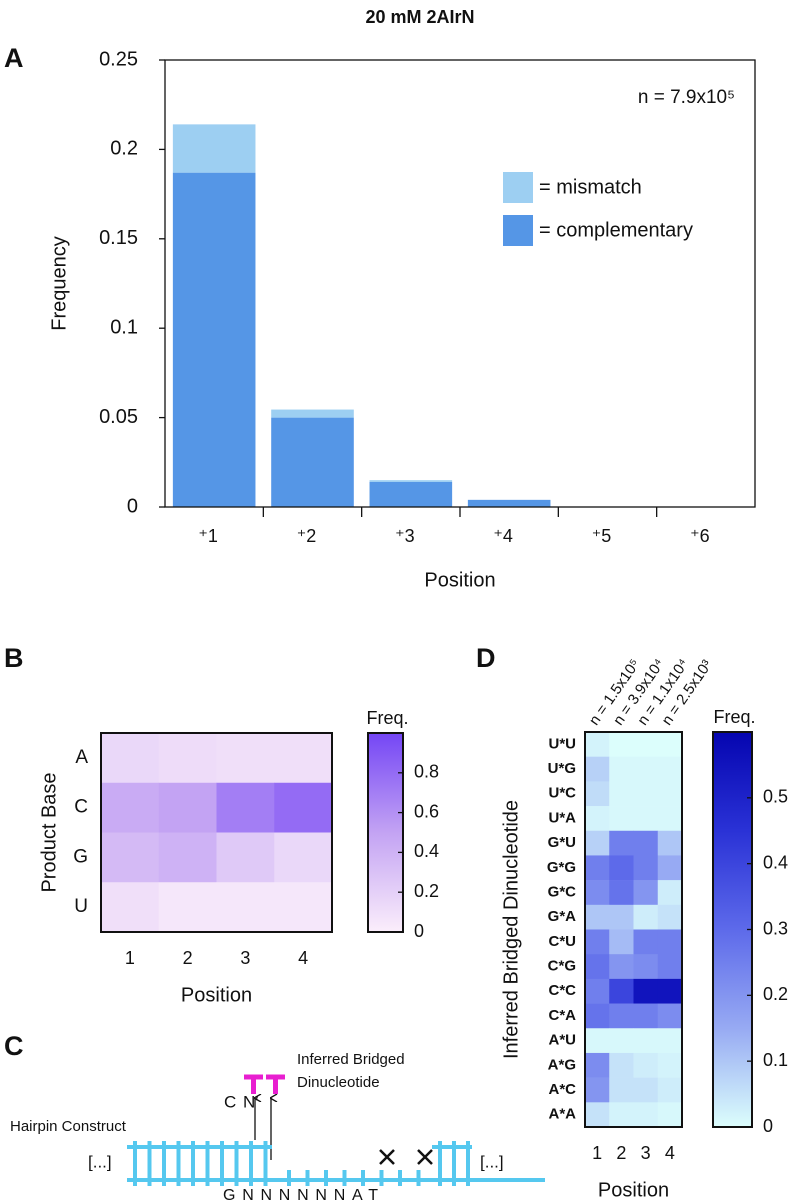 Image resolution: width=794 pixels, height=1204 pixels. I want to click on x-tick-label: ⁺5, so click(602, 536).